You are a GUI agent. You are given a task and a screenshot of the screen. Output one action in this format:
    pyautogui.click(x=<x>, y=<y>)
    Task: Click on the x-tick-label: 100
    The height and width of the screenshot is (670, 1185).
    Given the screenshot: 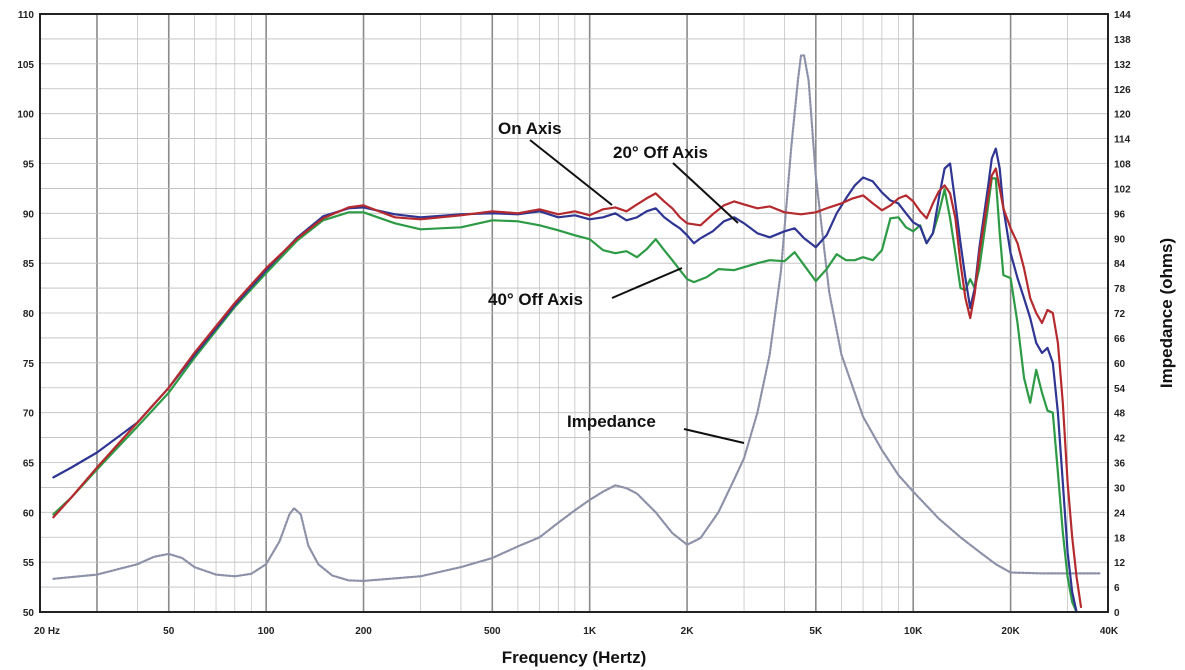 What is the action you would take?
    pyautogui.click(x=266, y=631)
    